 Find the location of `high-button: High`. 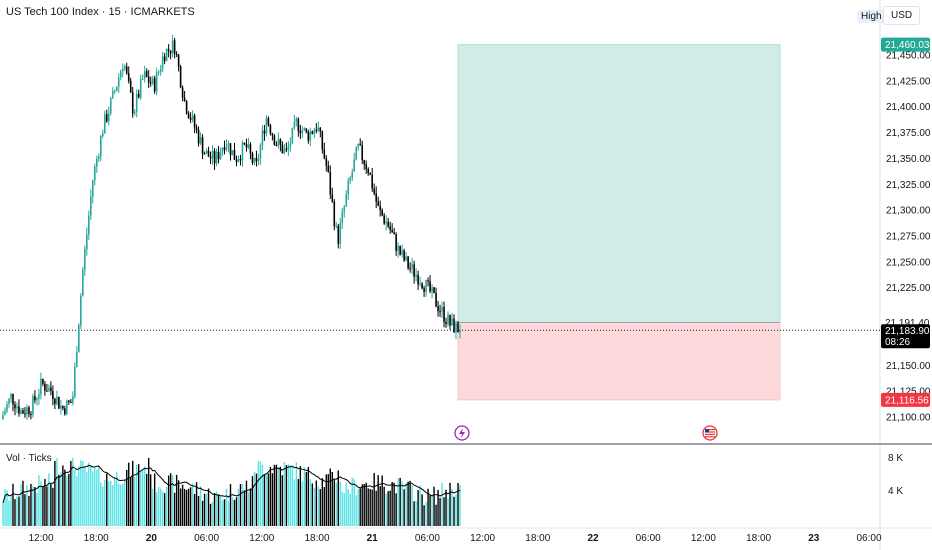

high-button: High is located at coordinates (871, 16).